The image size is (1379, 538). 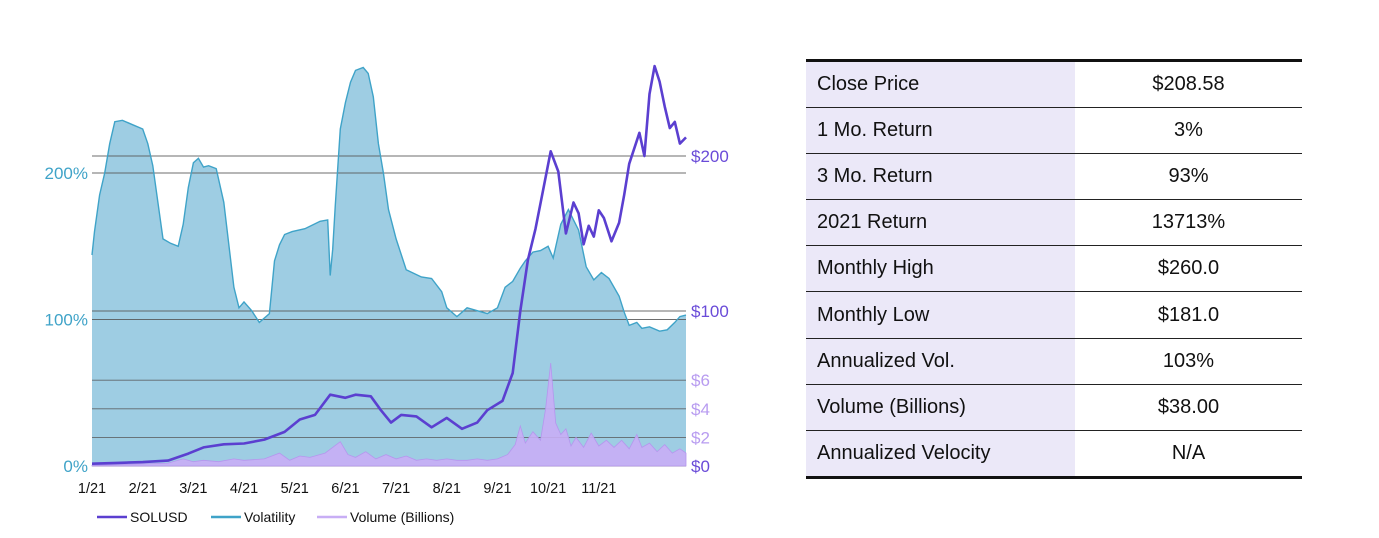 What do you see at coordinates (1188, 315) in the screenshot?
I see `stats-value: $181.0` at bounding box center [1188, 315].